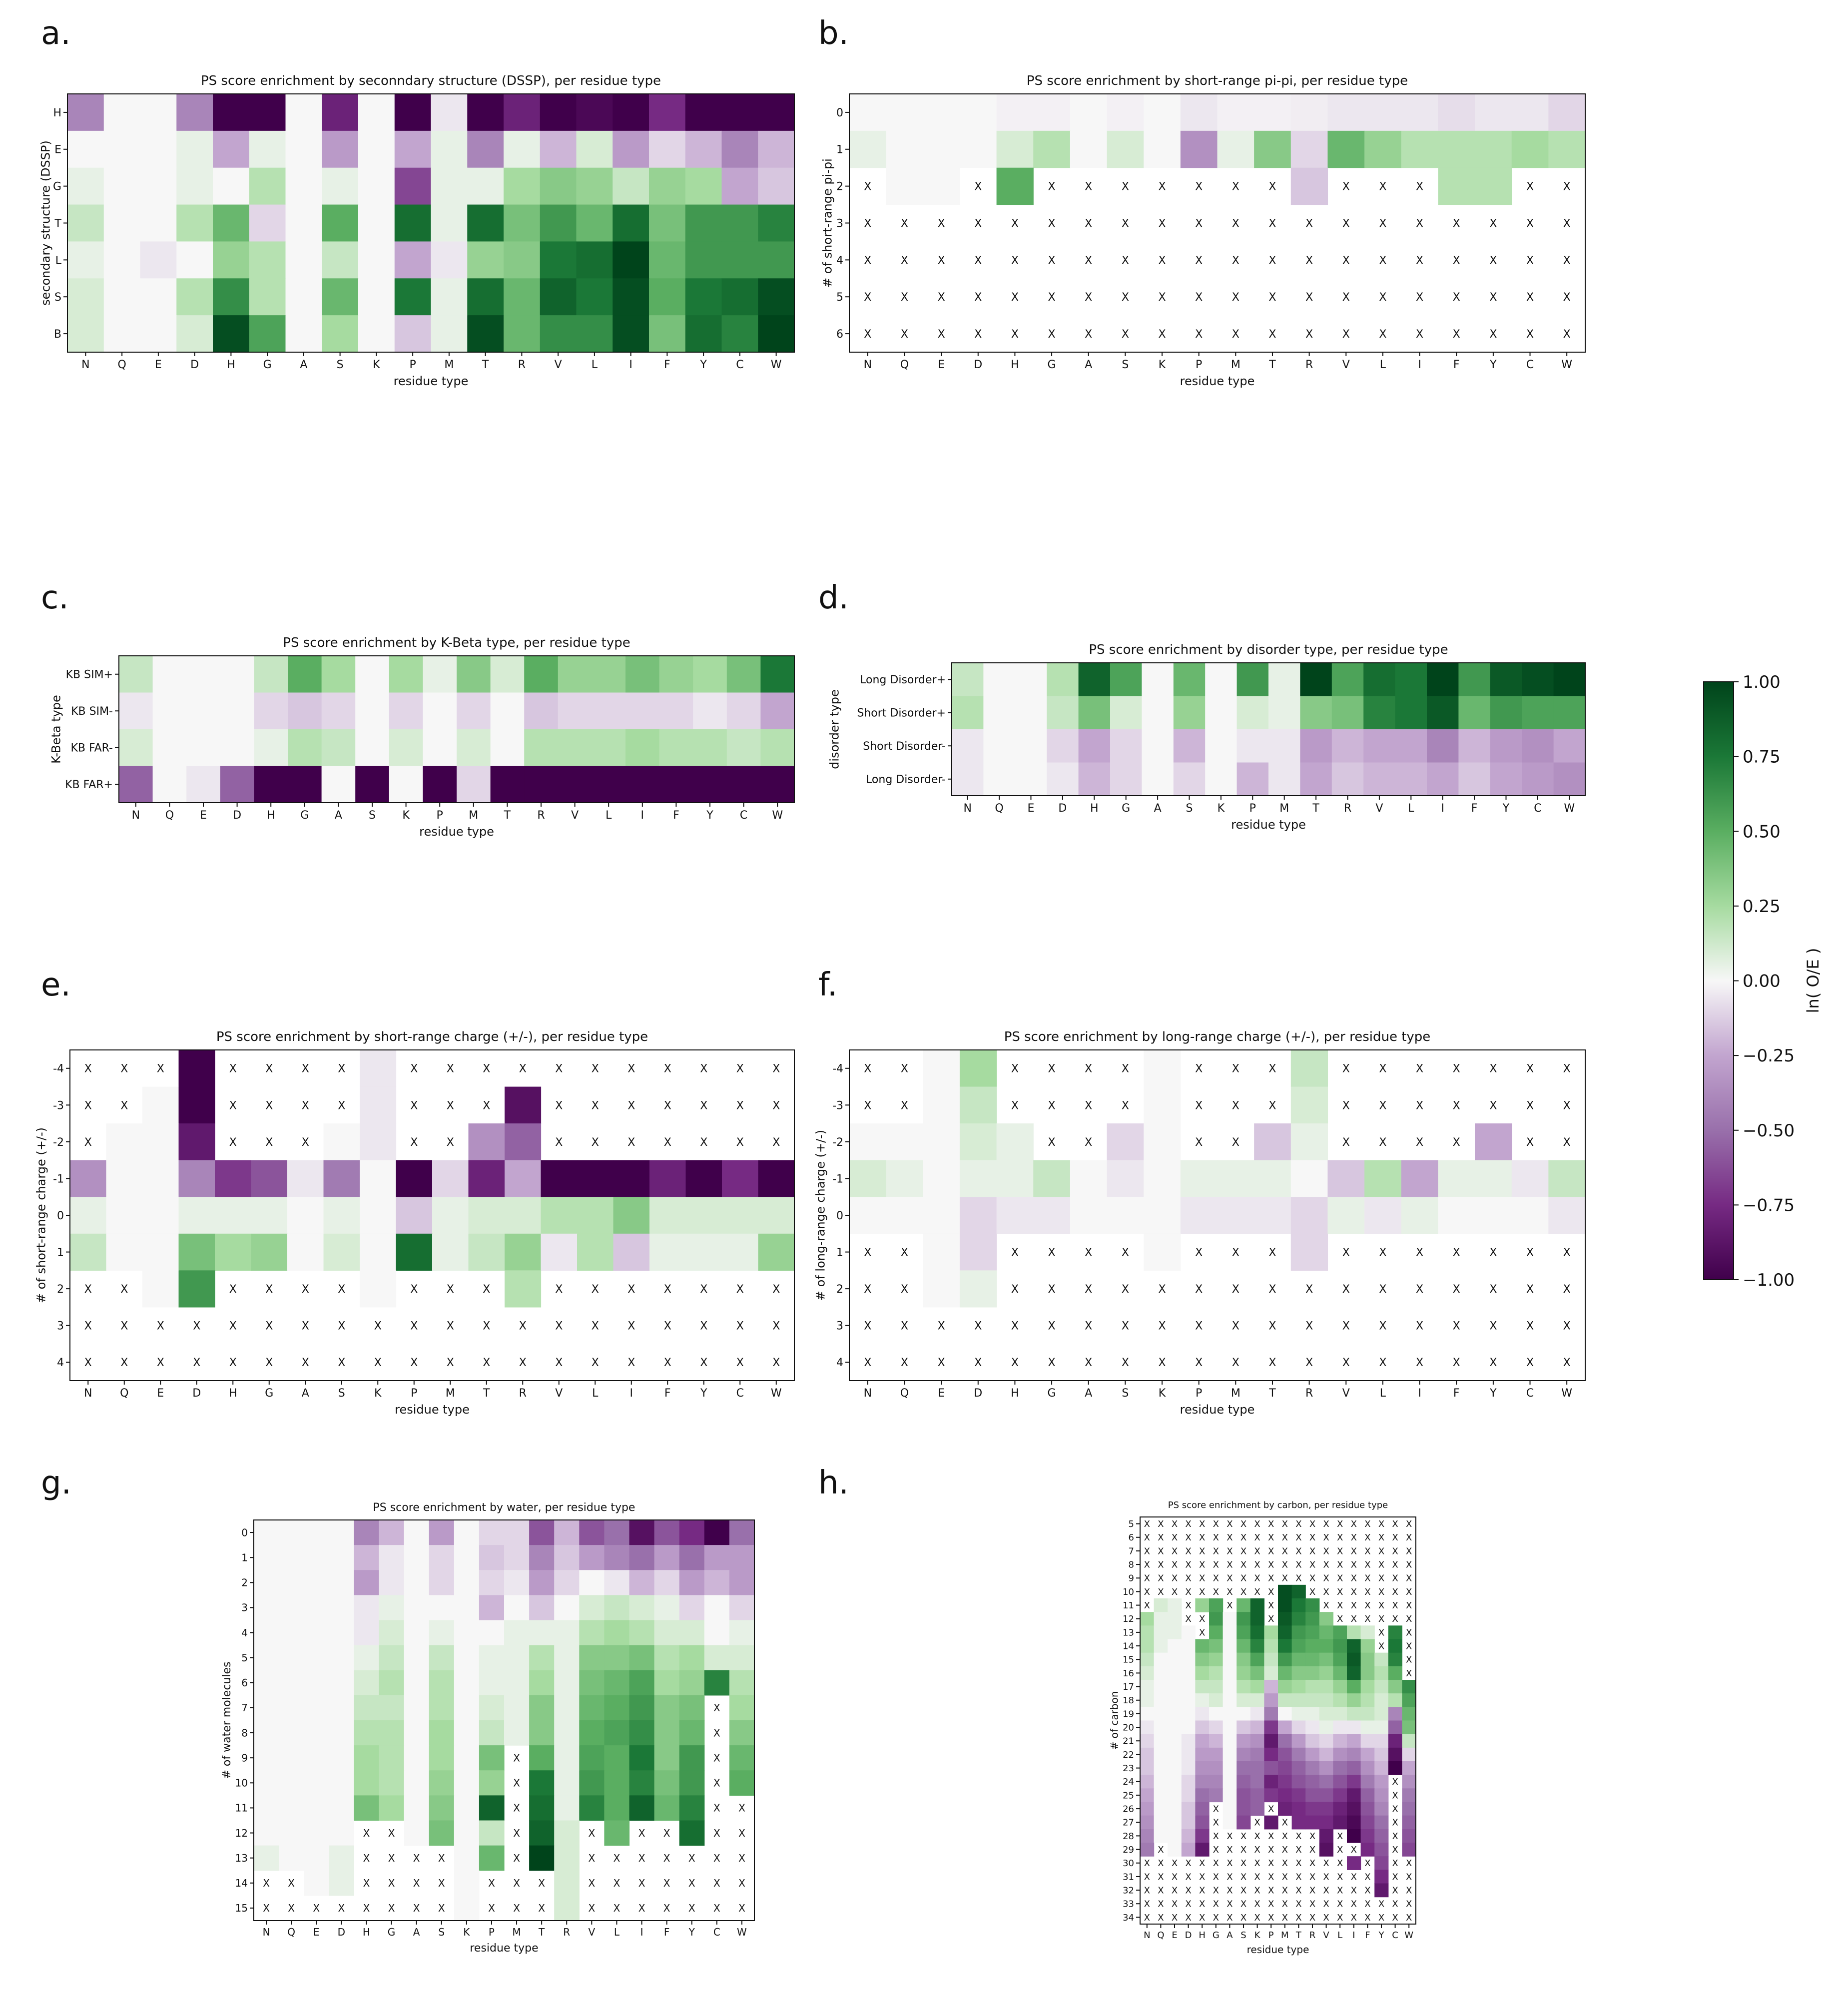  I want to click on panel-label-f: f., so click(827, 985).